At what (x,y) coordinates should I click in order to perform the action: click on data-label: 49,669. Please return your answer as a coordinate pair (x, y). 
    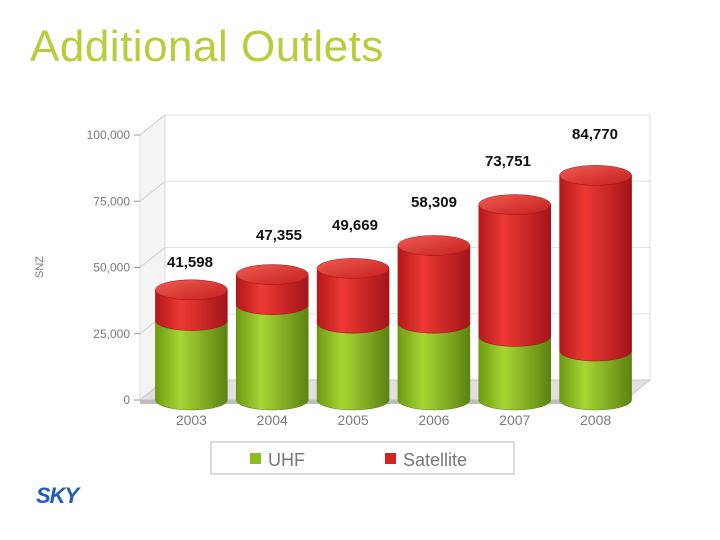
    Looking at the image, I should click on (355, 225).